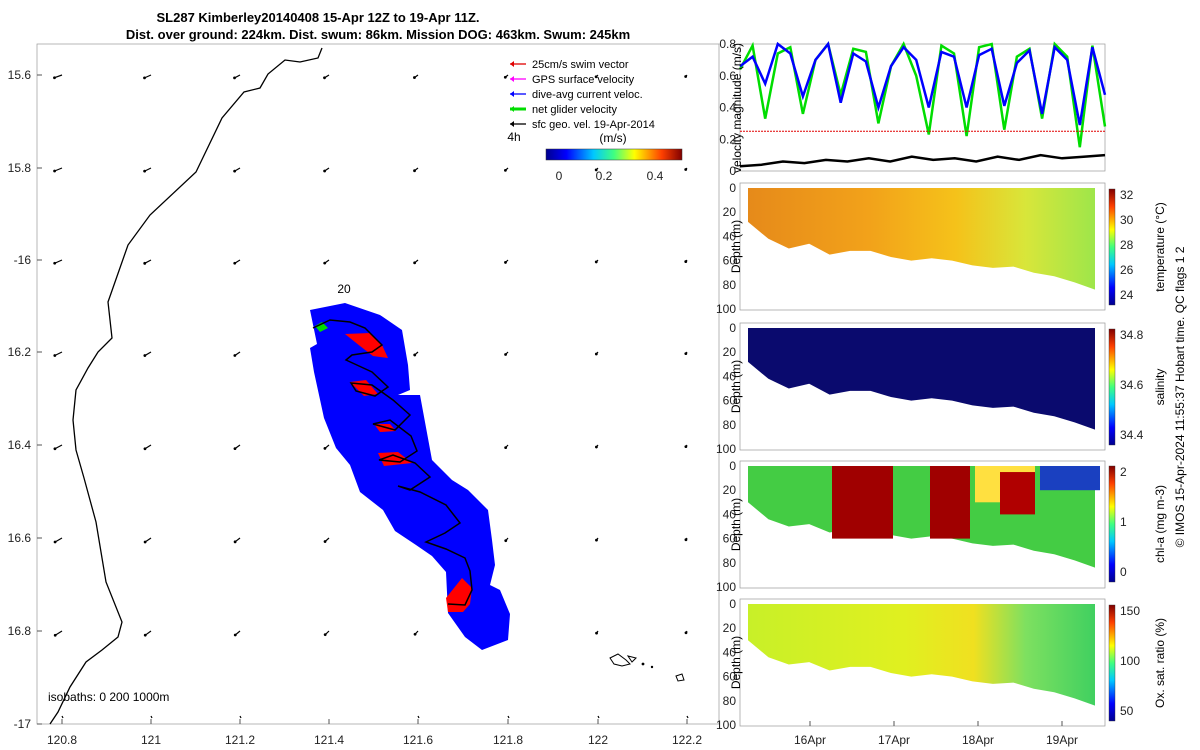 This screenshot has height=750, width=1200. What do you see at coordinates (1130, 661) in the screenshot?
I see `colorbar-tick-label: 100` at bounding box center [1130, 661].